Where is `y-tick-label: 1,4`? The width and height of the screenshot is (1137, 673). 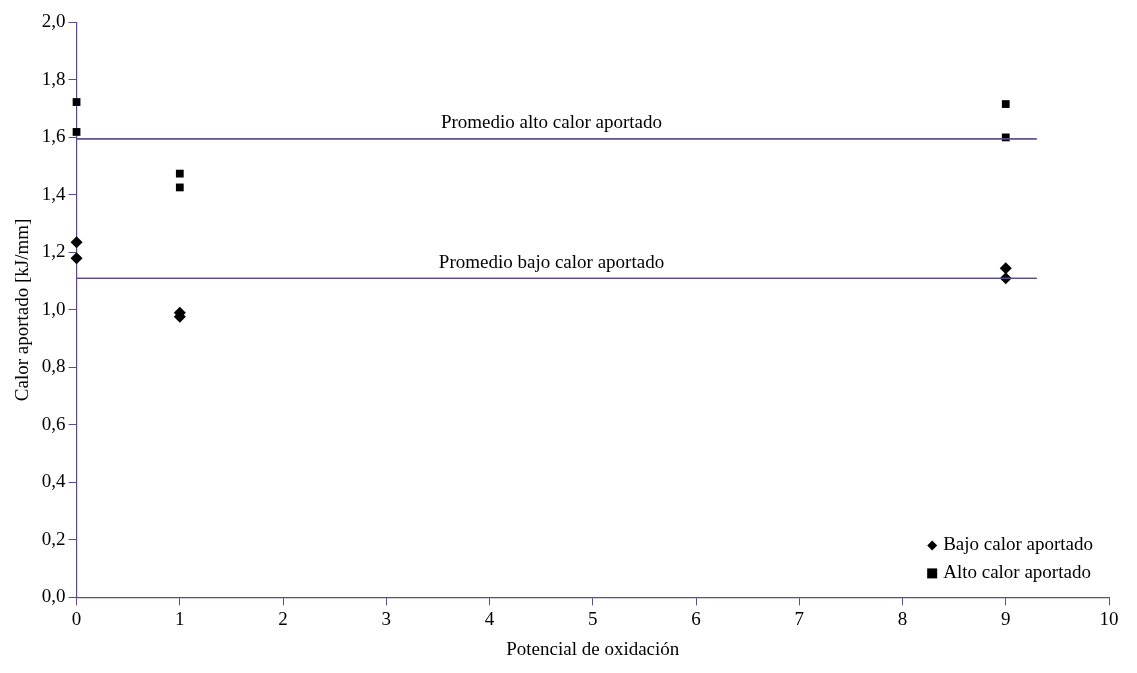
y-tick-label: 1,4 is located at coordinates (54, 193).